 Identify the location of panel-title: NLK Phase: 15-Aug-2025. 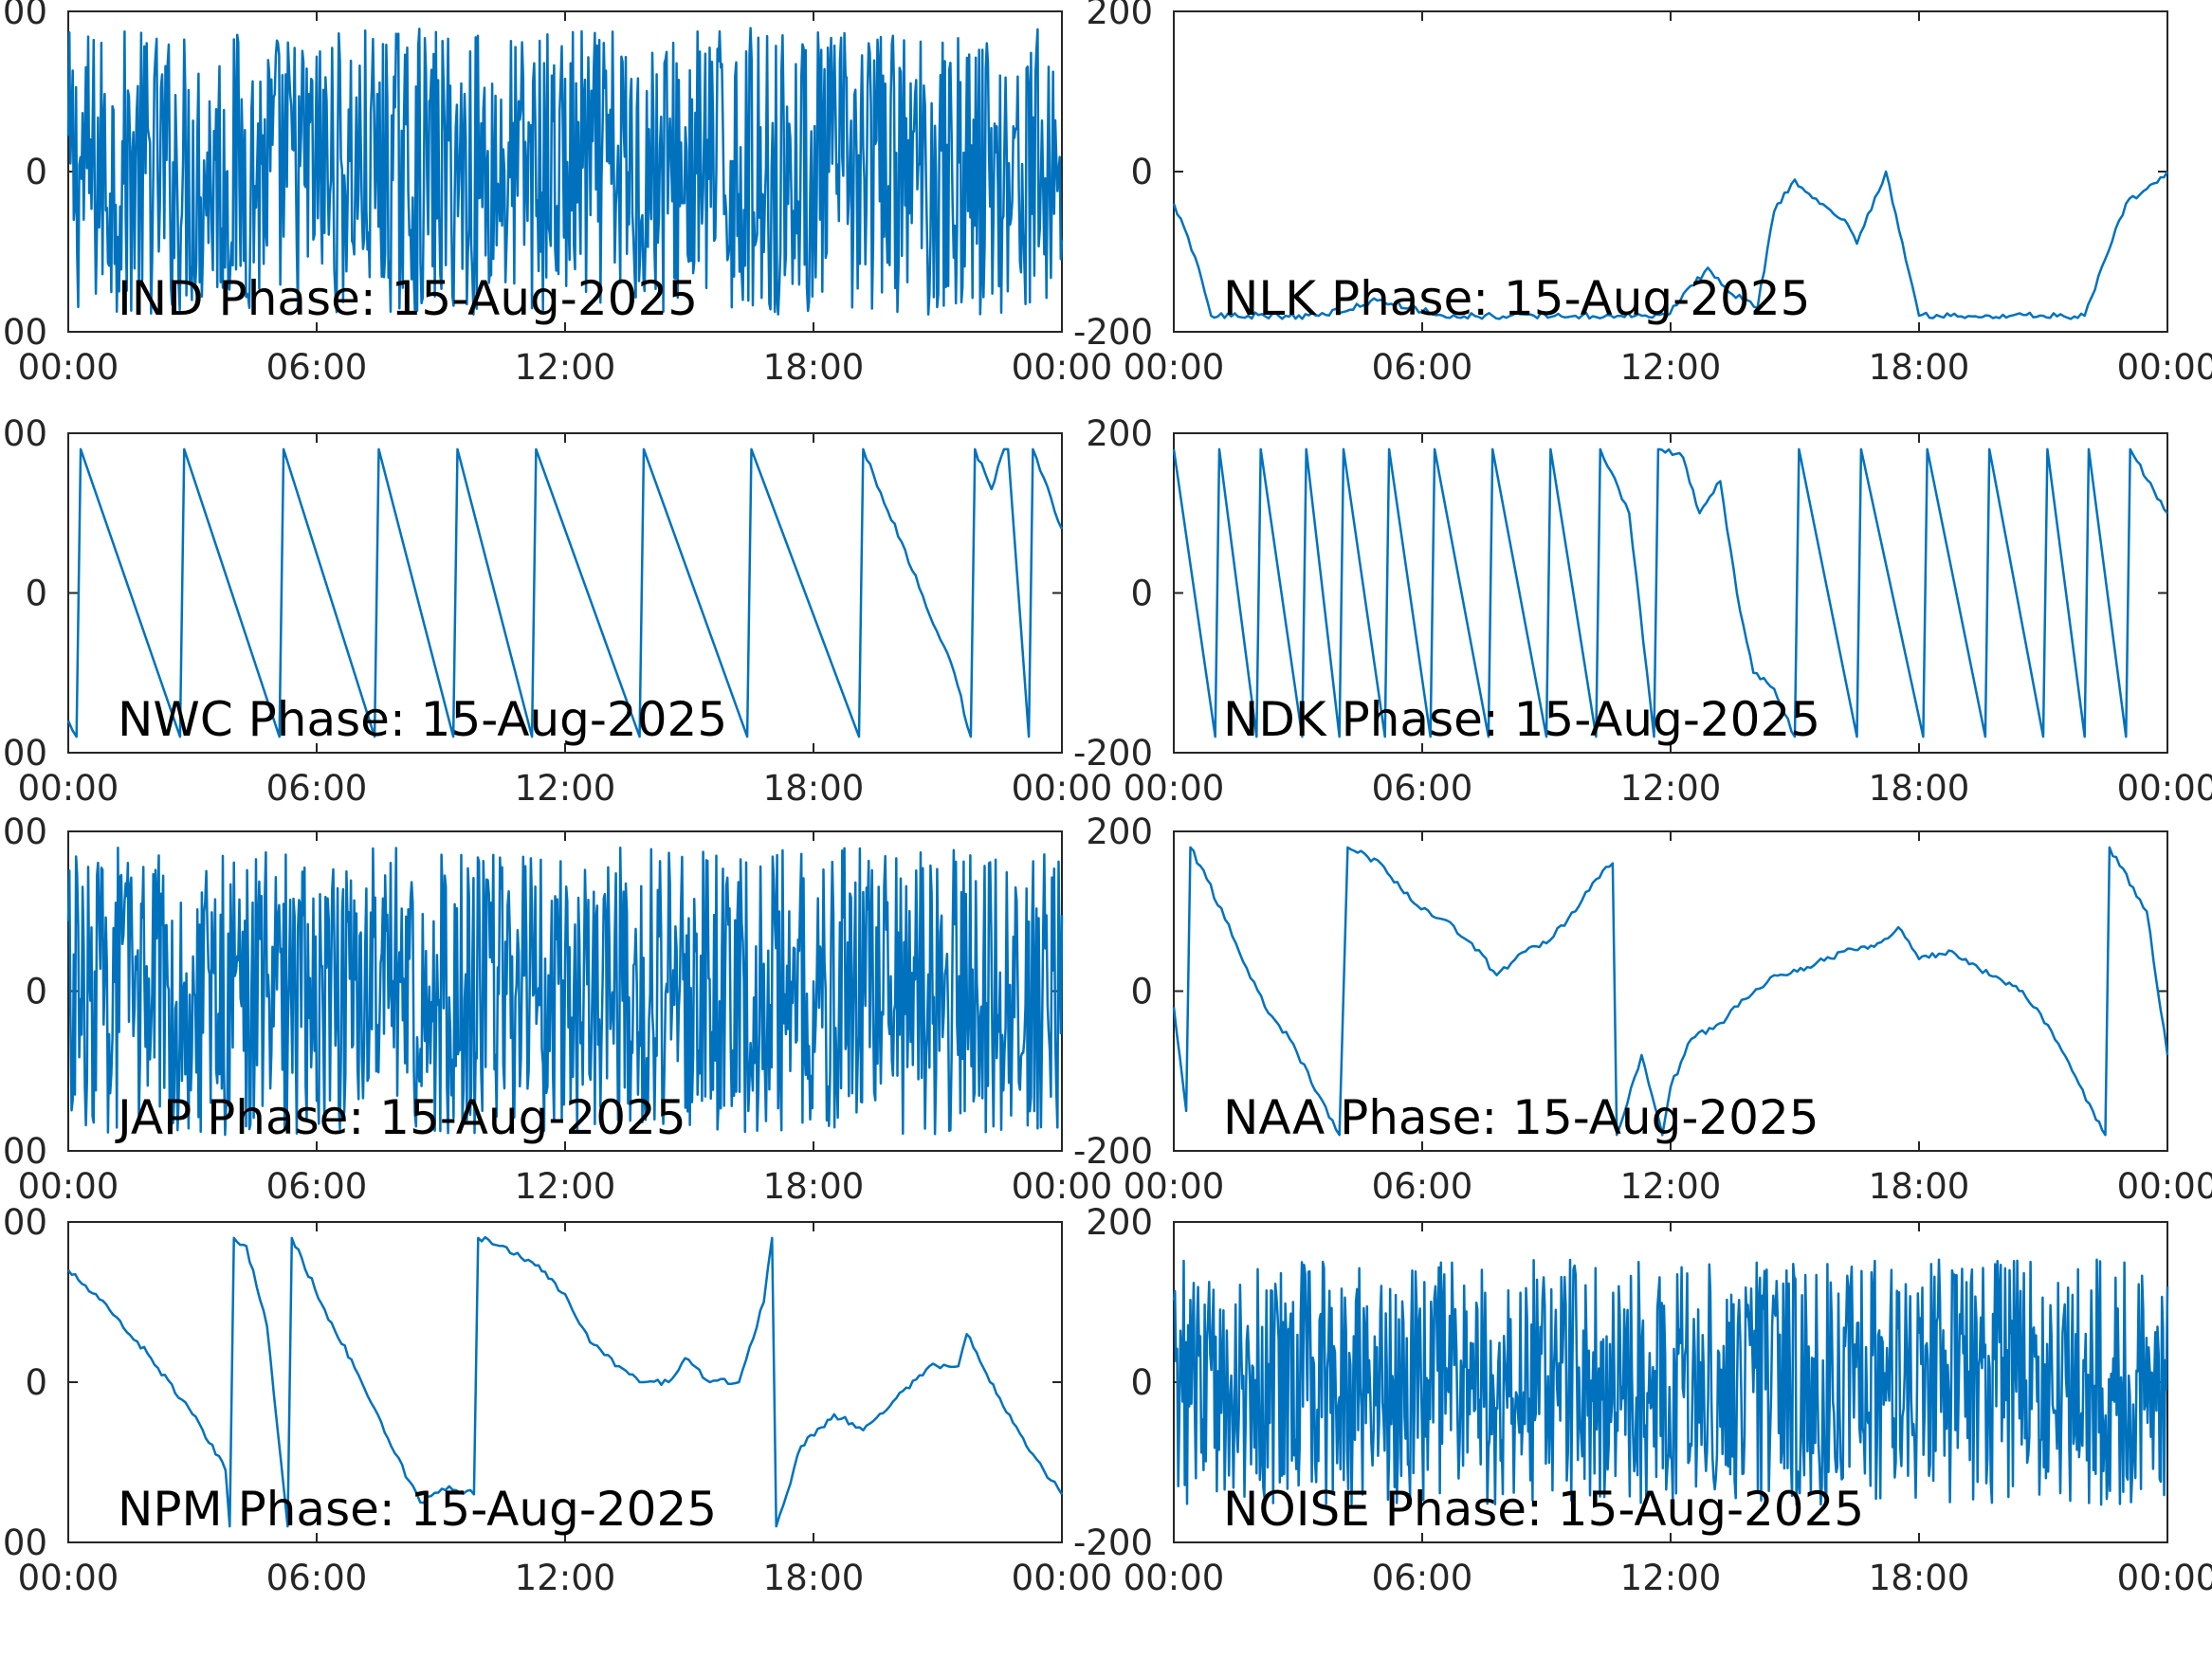
(1516, 298).